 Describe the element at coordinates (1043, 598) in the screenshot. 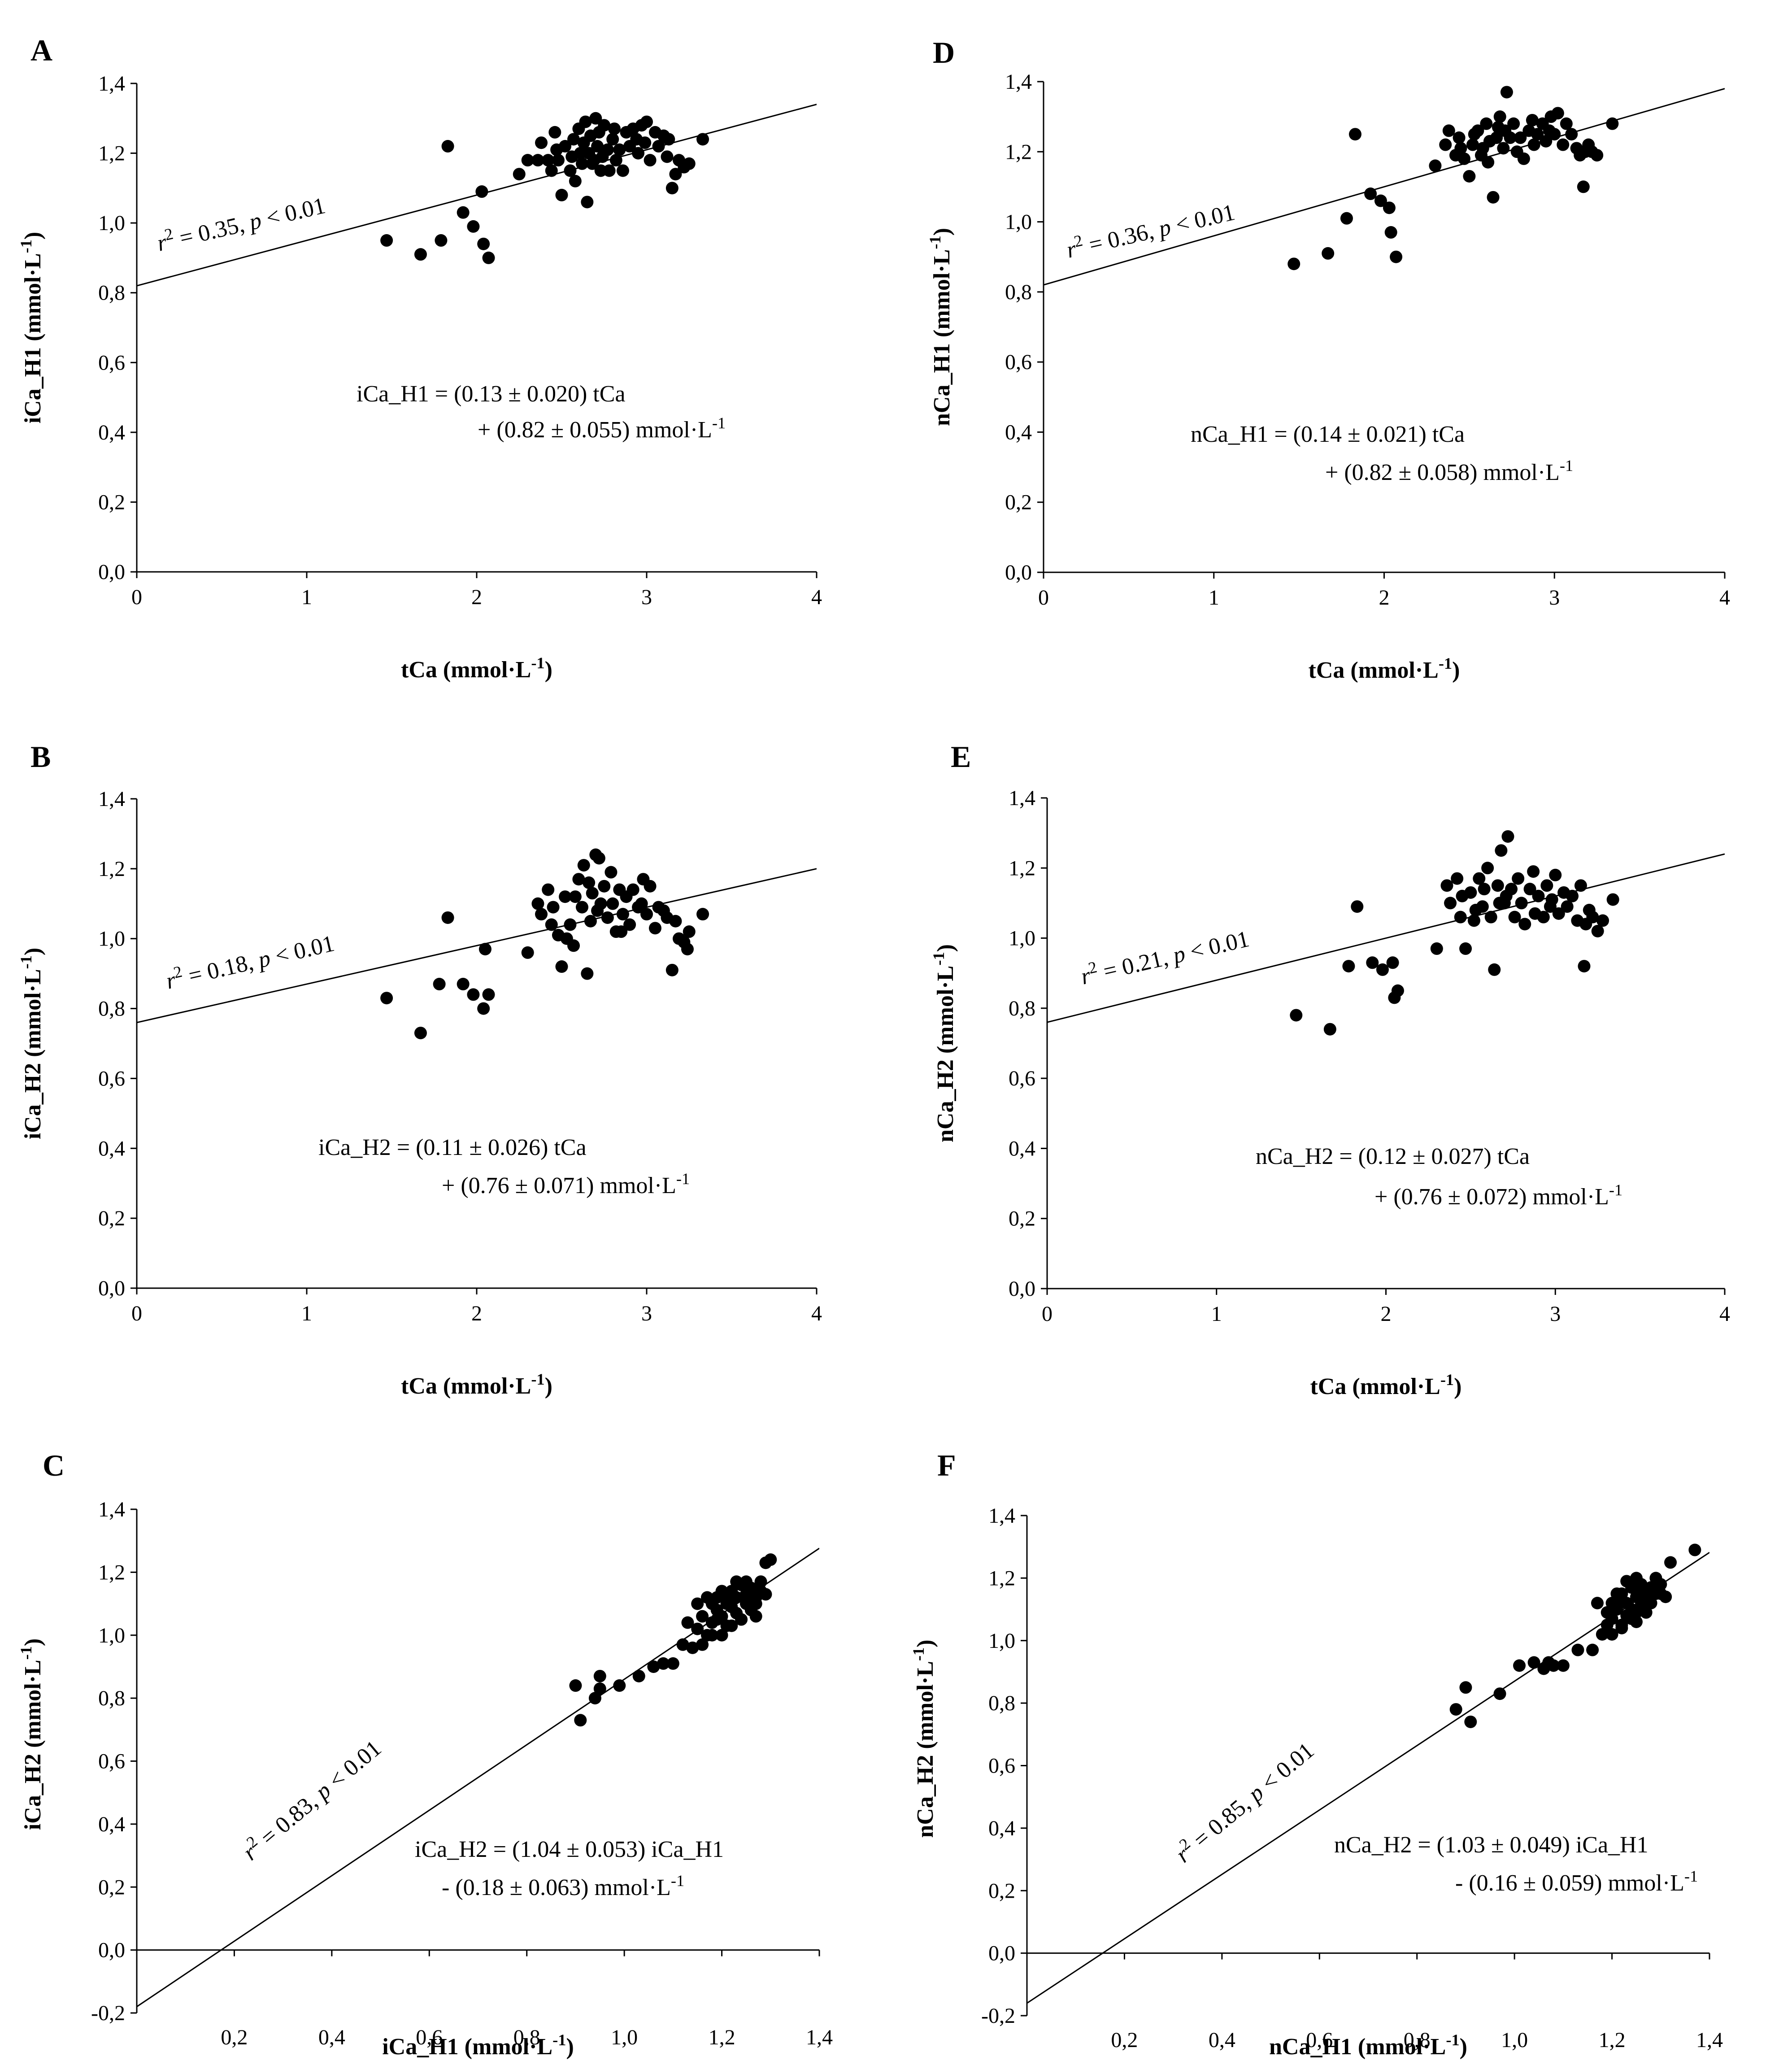

I see `x-tick-label: 0` at that location.